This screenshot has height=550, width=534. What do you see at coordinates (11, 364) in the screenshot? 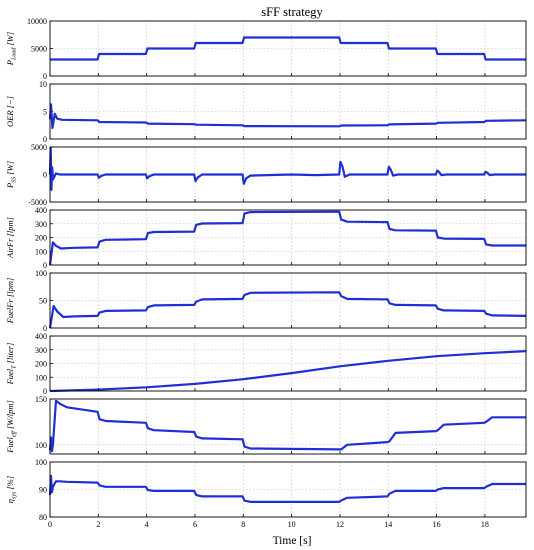
I see `y-axis-label: FuelT [liter]` at bounding box center [11, 364].